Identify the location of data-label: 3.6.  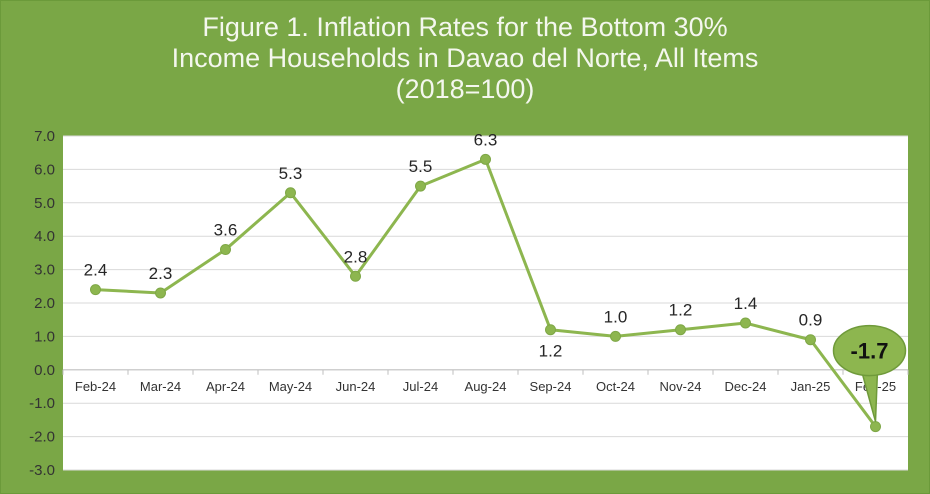
(226, 230).